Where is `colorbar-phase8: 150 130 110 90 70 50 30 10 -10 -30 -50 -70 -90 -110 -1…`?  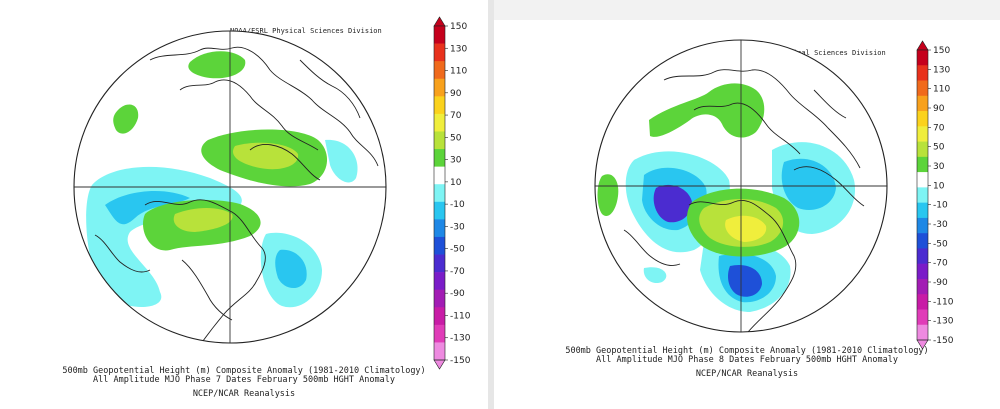 colorbar-phase8: 150 130 110 90 70 50 30 10 -10 -30 -50 -70 -90 -110 -1… is located at coordinates (935, 195).